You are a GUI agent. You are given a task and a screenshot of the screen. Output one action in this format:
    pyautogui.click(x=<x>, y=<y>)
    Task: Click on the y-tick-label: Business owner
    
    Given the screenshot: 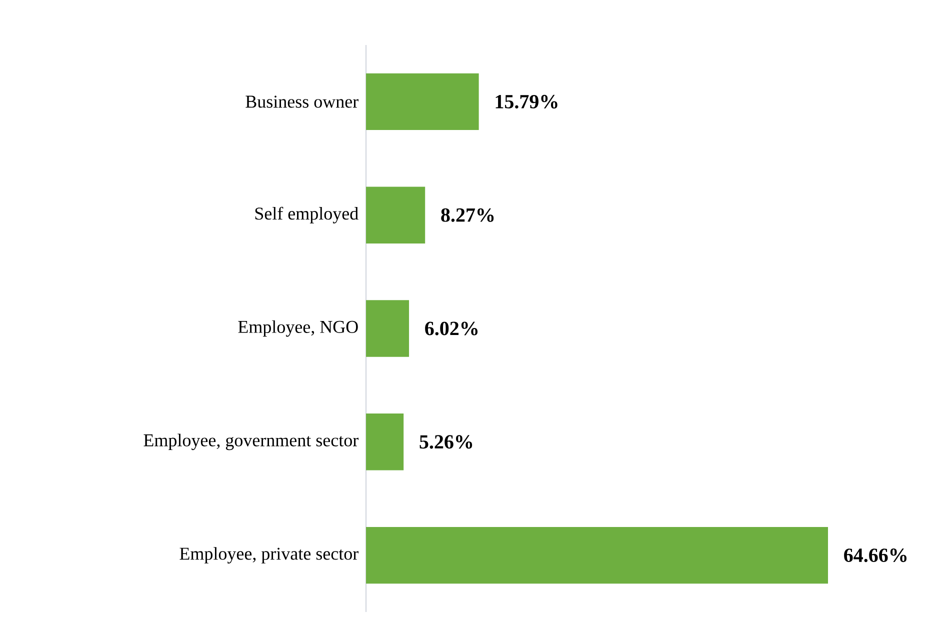 What is the action you would take?
    pyautogui.click(x=302, y=102)
    